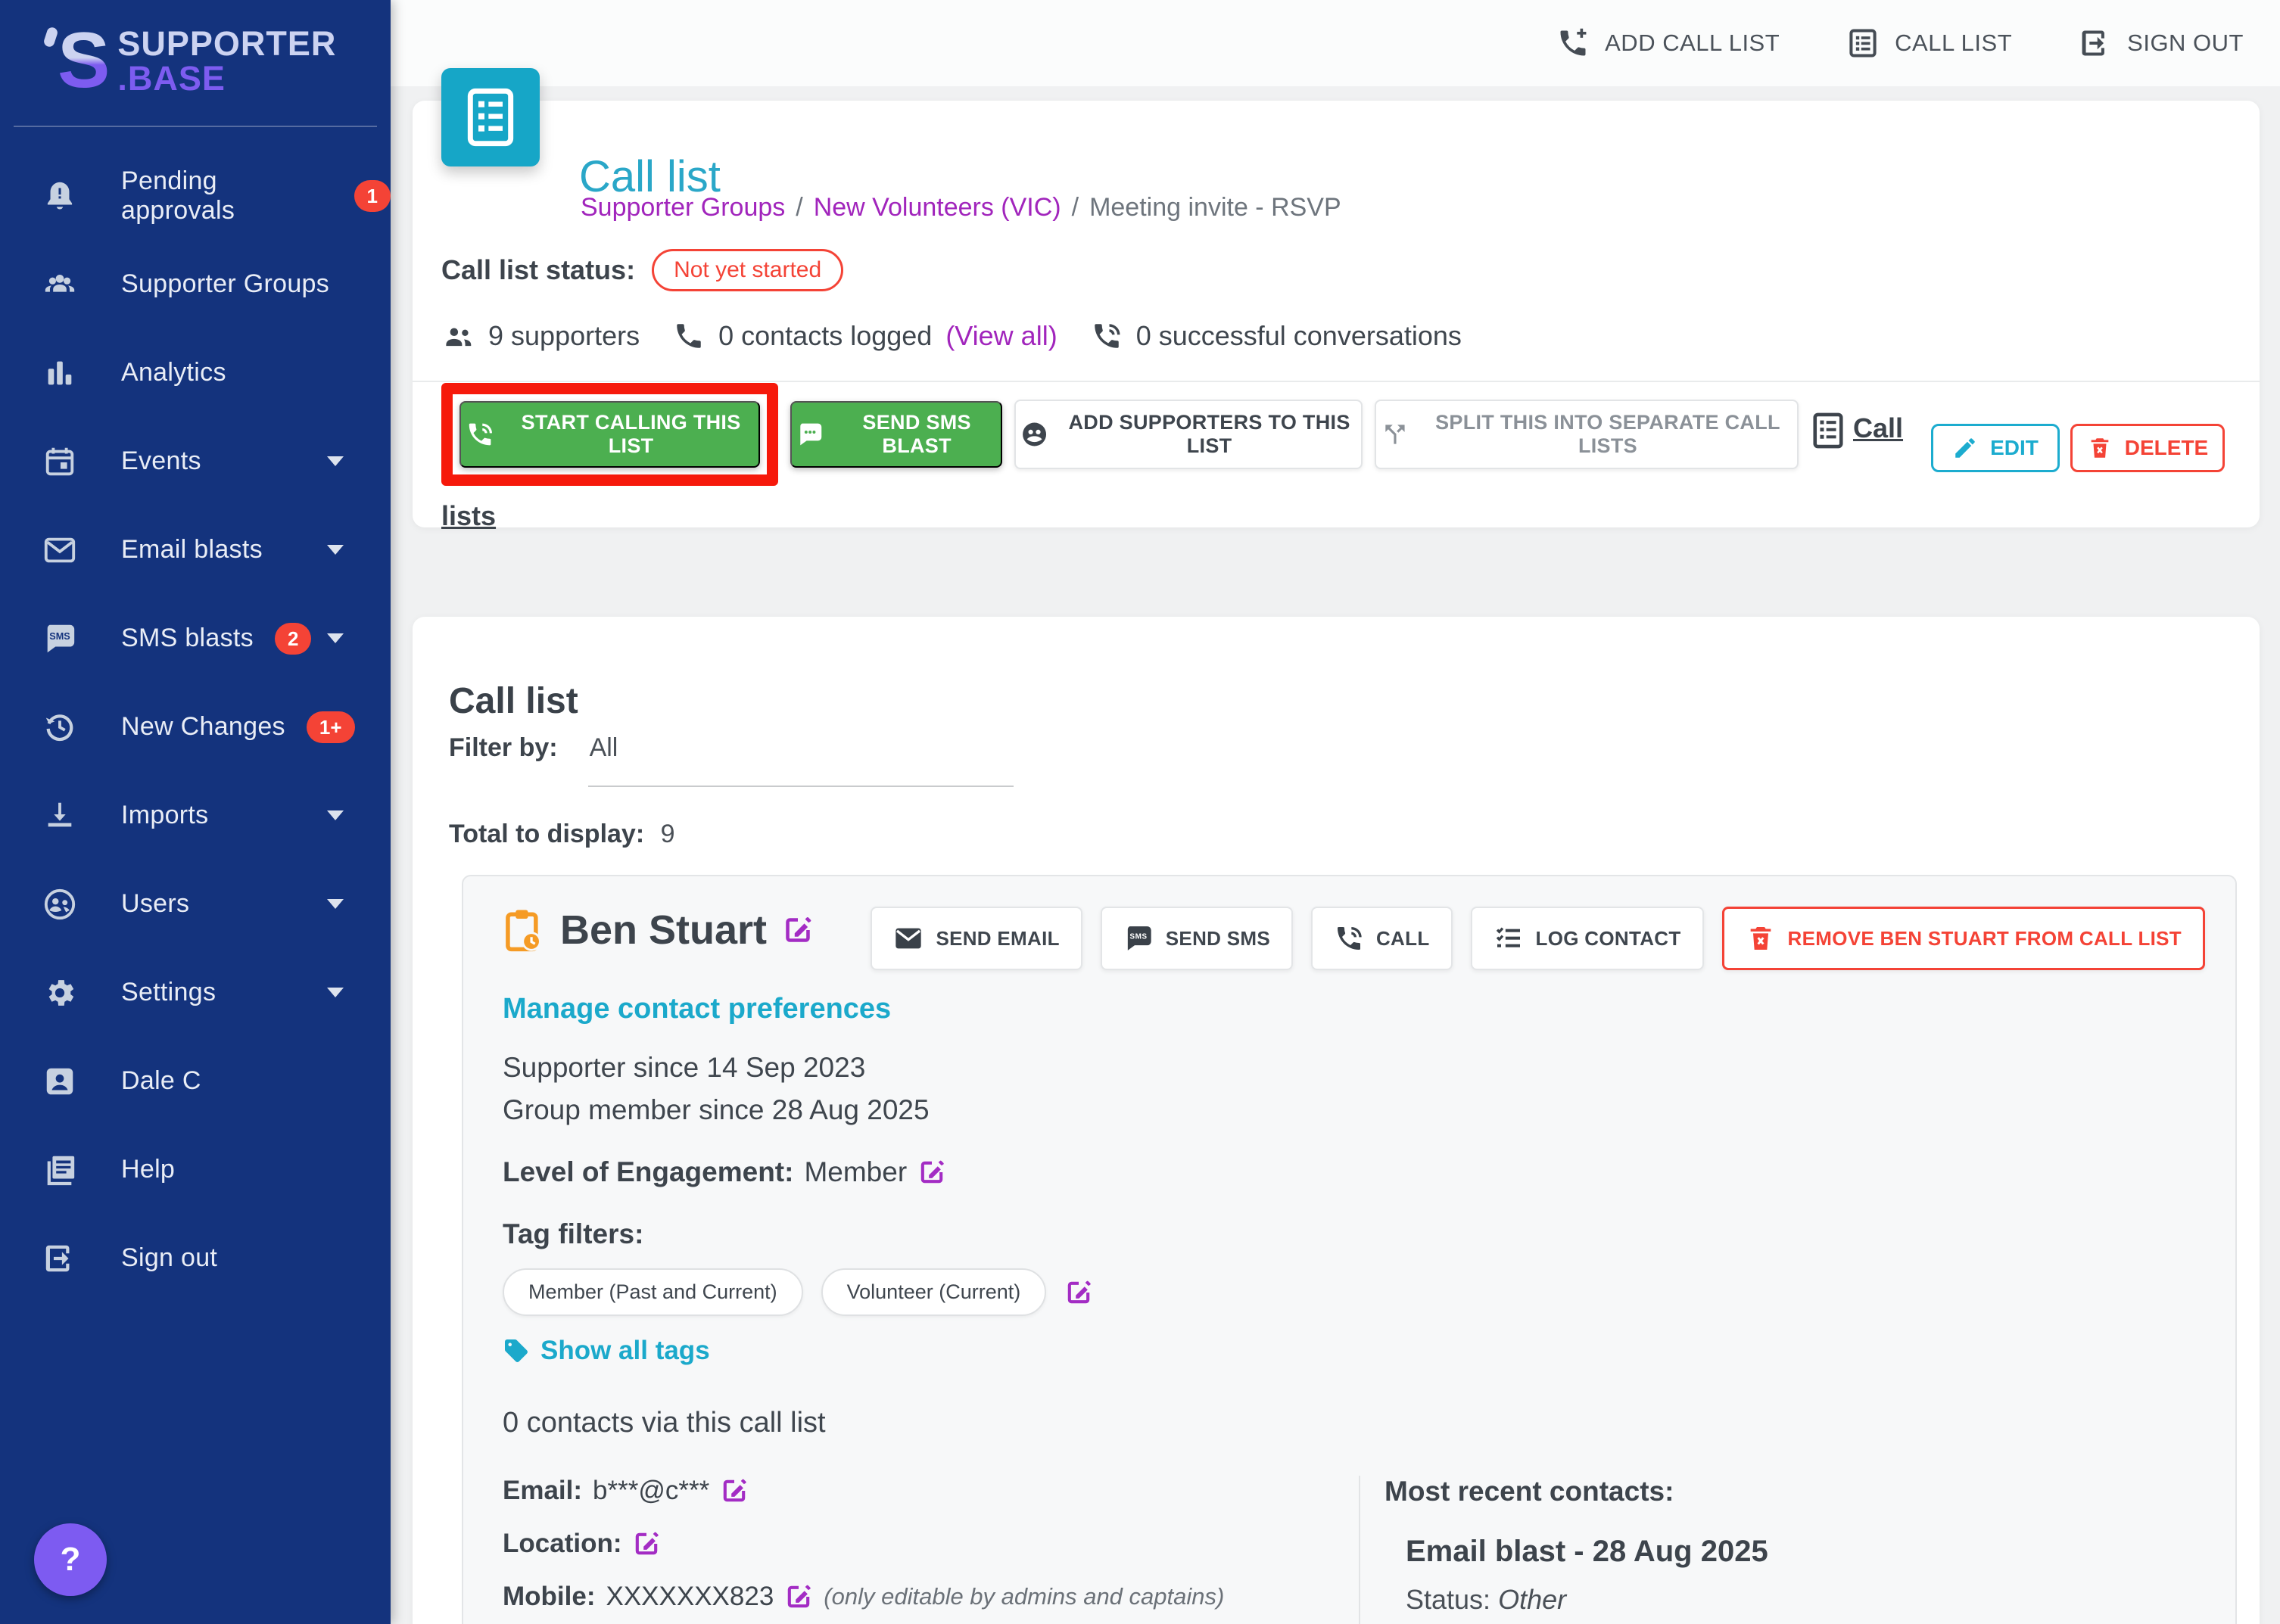 This screenshot has height=1624, width=2280. What do you see at coordinates (810, 434) in the screenshot?
I see `chat-bubble-icon` at bounding box center [810, 434].